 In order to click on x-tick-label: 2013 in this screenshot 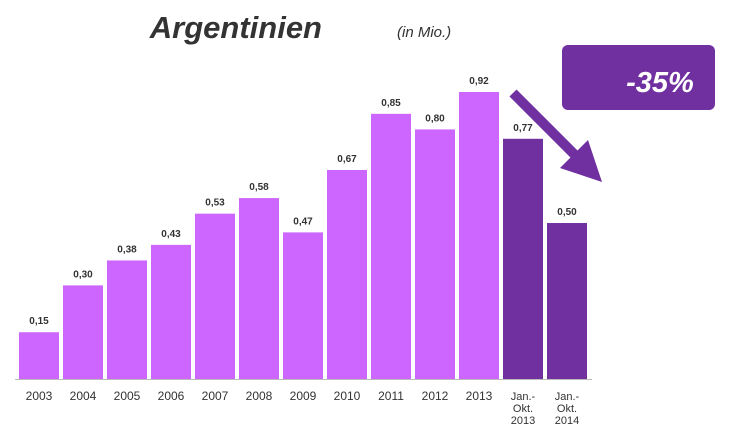, I will do `click(479, 396)`.